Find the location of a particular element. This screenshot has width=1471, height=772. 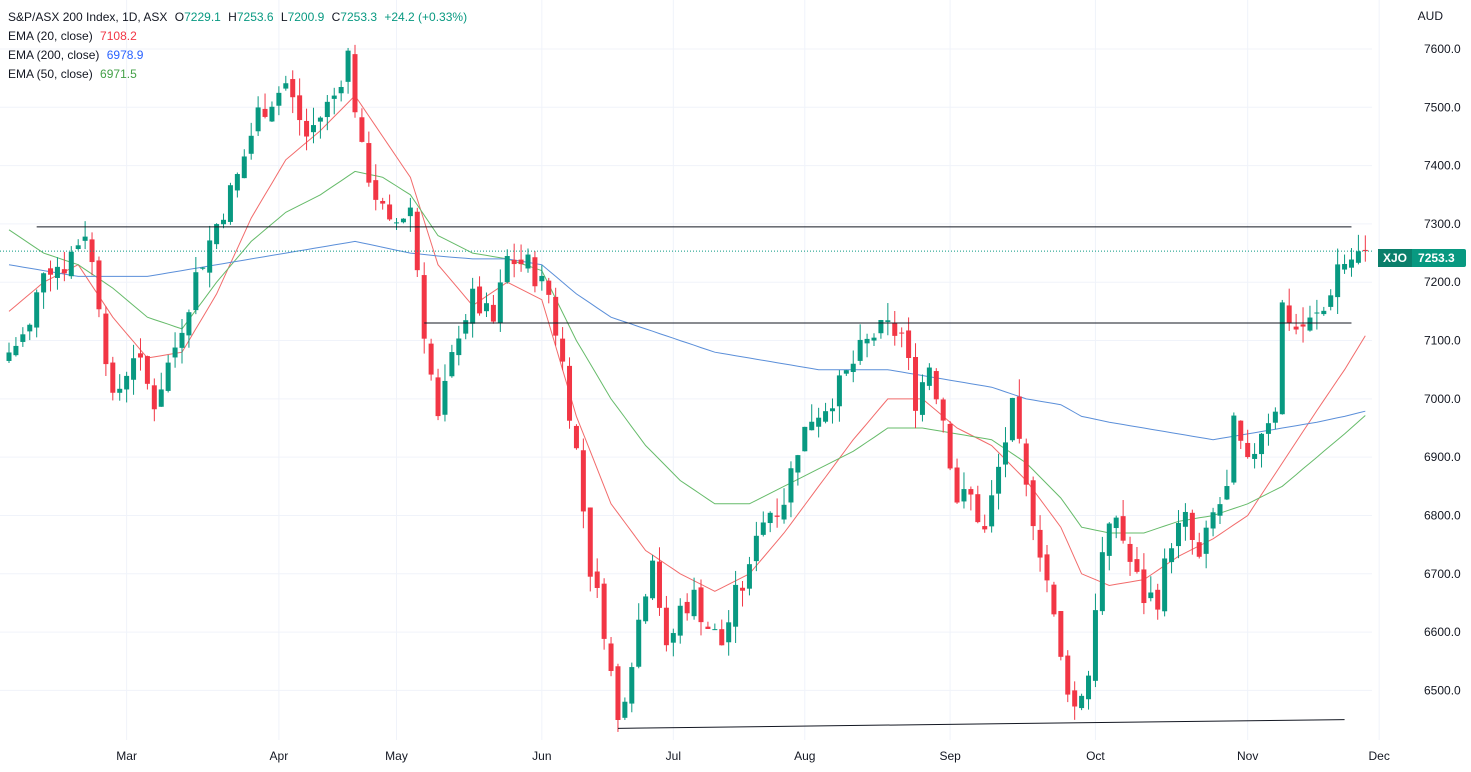

x-tick-label: Oct is located at coordinates (1095, 756).